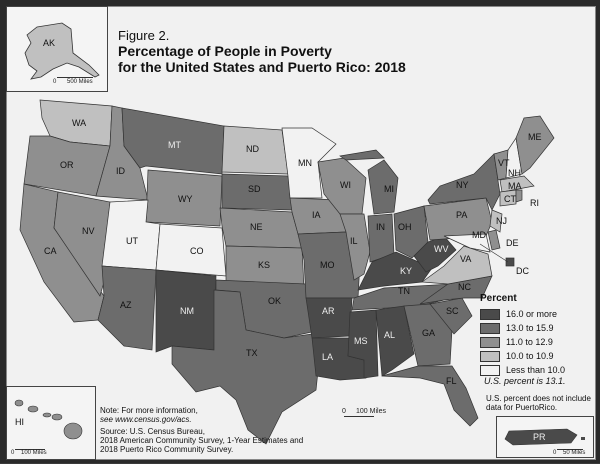 Image resolution: width=600 pixels, height=464 pixels. Describe the element at coordinates (344, 411) in the screenshot. I see `main-scale-zero: 0` at that location.